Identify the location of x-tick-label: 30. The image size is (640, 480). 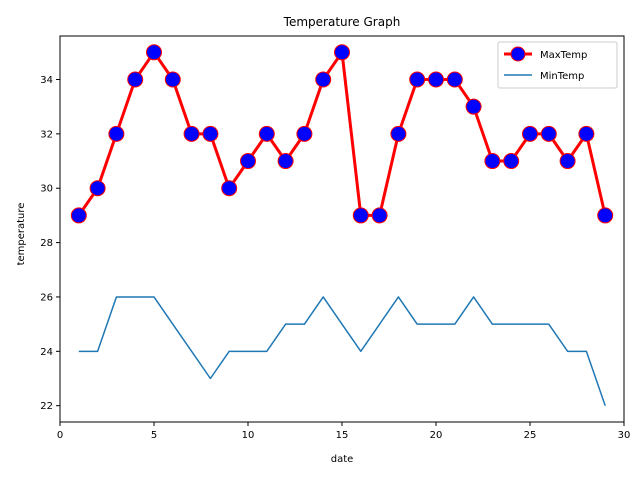
(624, 435).